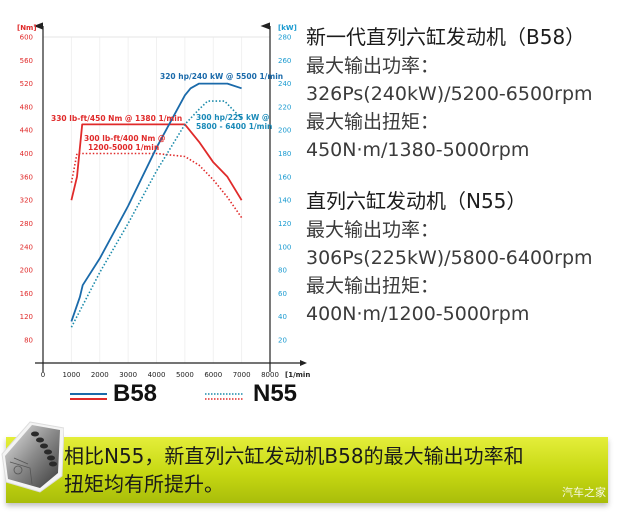 The width and height of the screenshot is (620, 517). Describe the element at coordinates (100, 375) in the screenshot. I see `svg-text: 2000` at that location.